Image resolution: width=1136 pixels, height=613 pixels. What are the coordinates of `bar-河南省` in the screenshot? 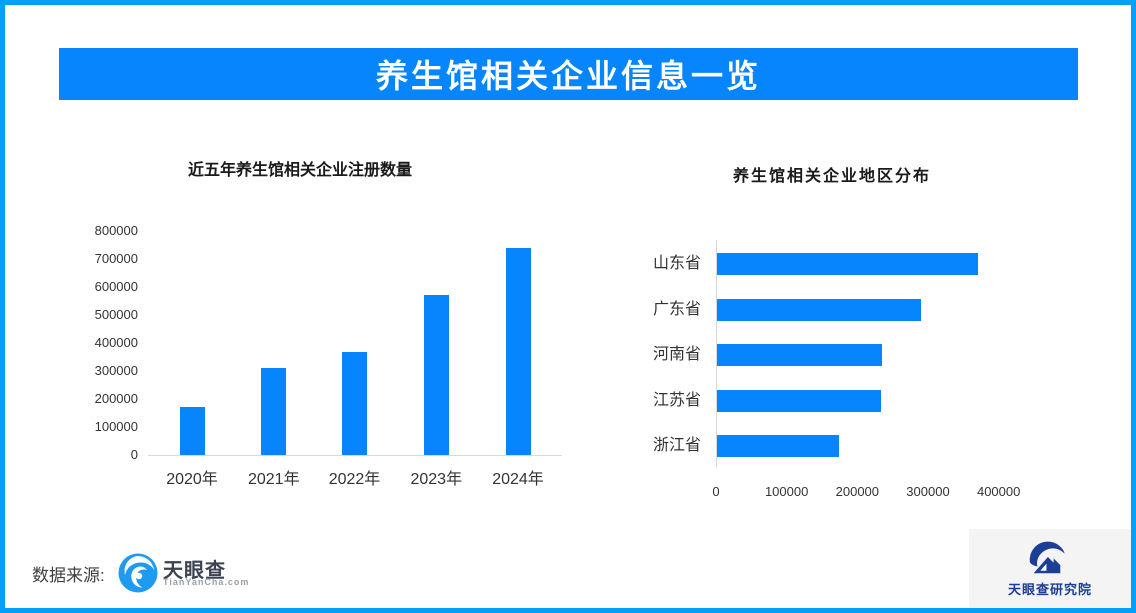 It's located at (800, 355).